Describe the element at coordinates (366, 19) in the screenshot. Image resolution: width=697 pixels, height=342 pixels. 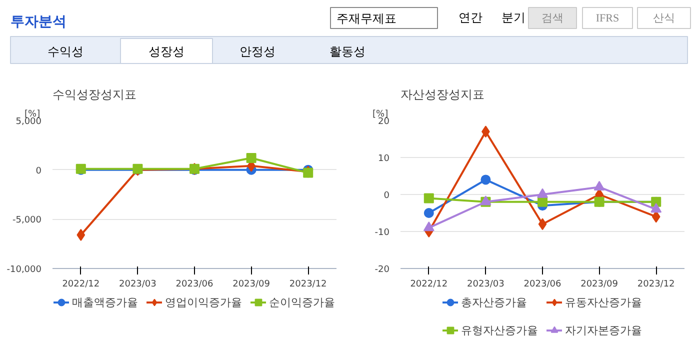
I see `text: 주재무제표` at that location.